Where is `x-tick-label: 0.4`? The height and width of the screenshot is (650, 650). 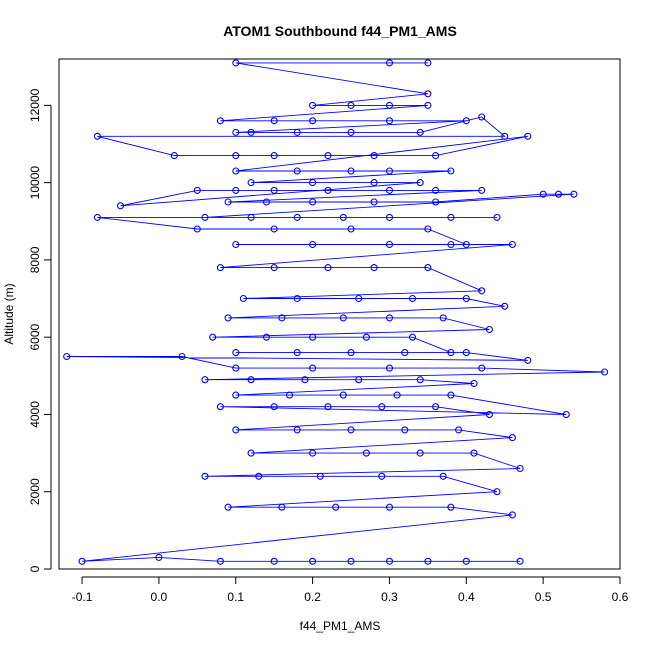 x-tick-label: 0.4 is located at coordinates (466, 597).